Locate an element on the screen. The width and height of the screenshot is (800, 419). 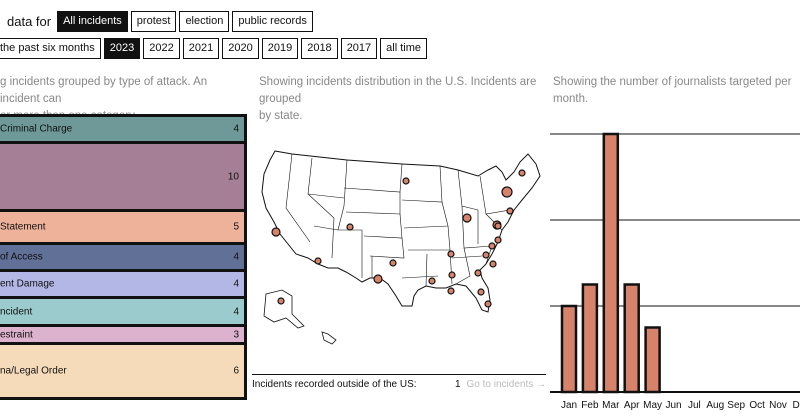
hawaii-shape is located at coordinates (329, 338).